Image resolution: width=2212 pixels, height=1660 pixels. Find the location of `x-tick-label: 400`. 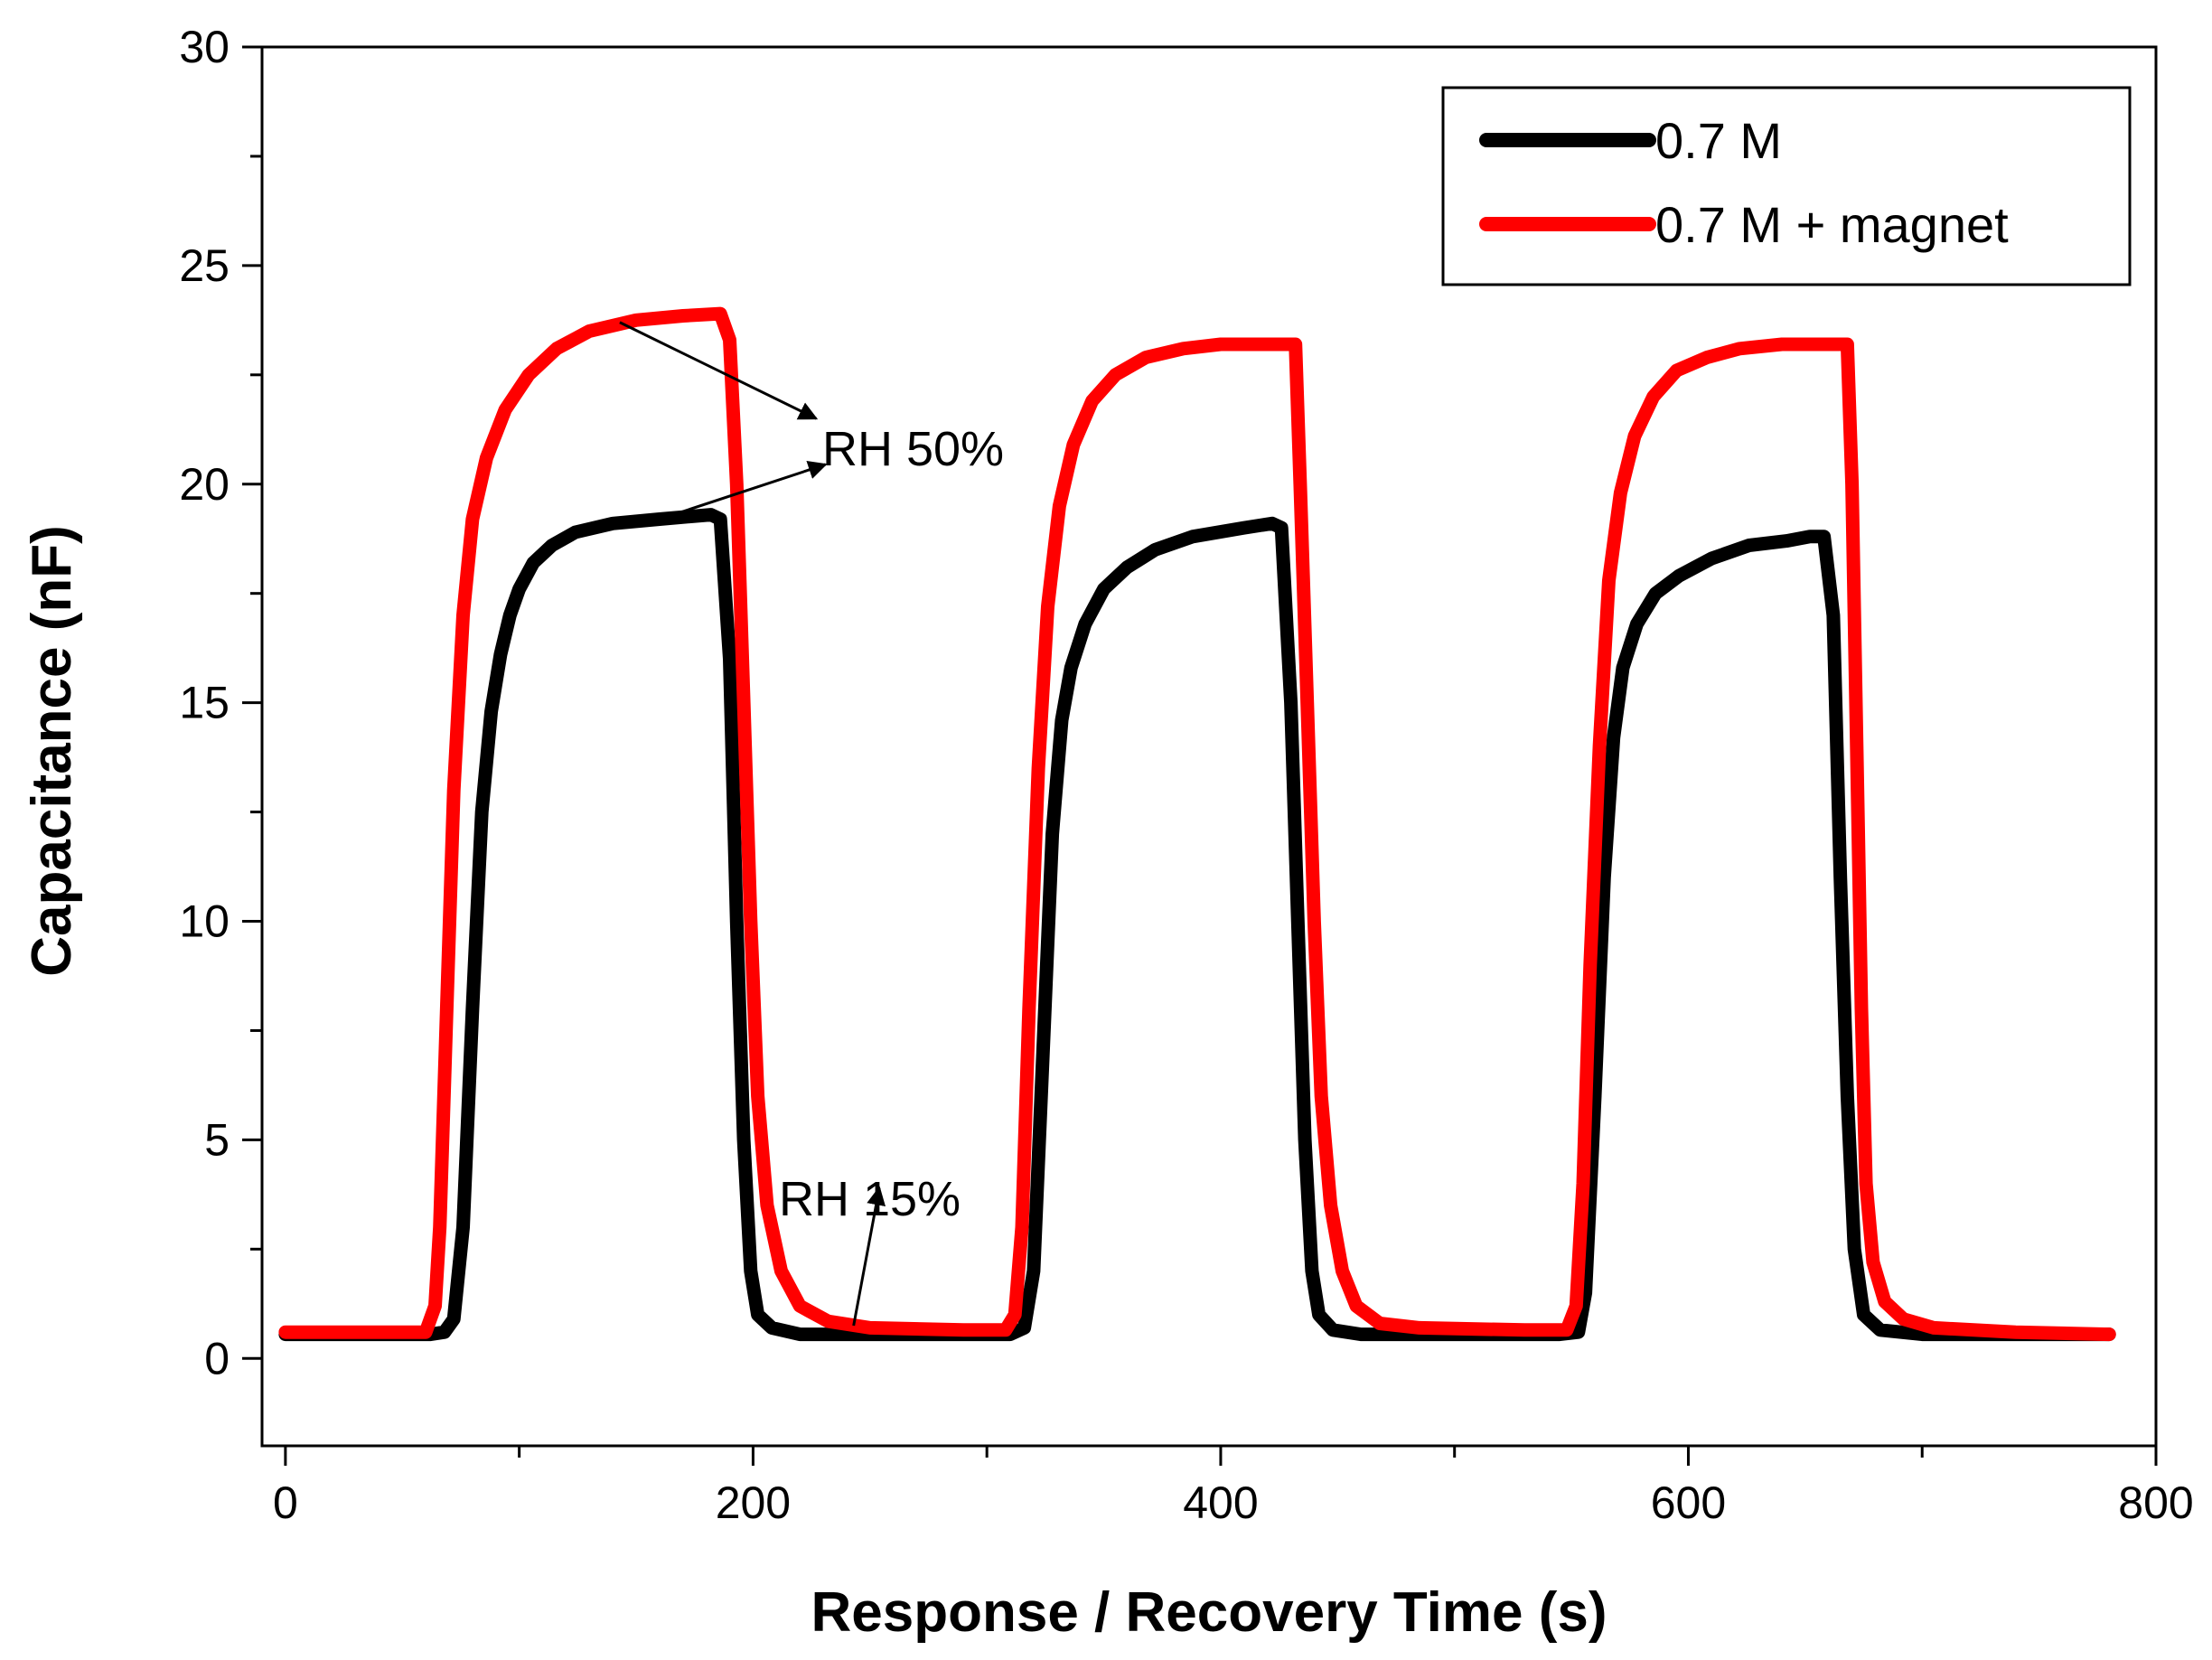

x-tick-label: 400 is located at coordinates (1220, 1502).